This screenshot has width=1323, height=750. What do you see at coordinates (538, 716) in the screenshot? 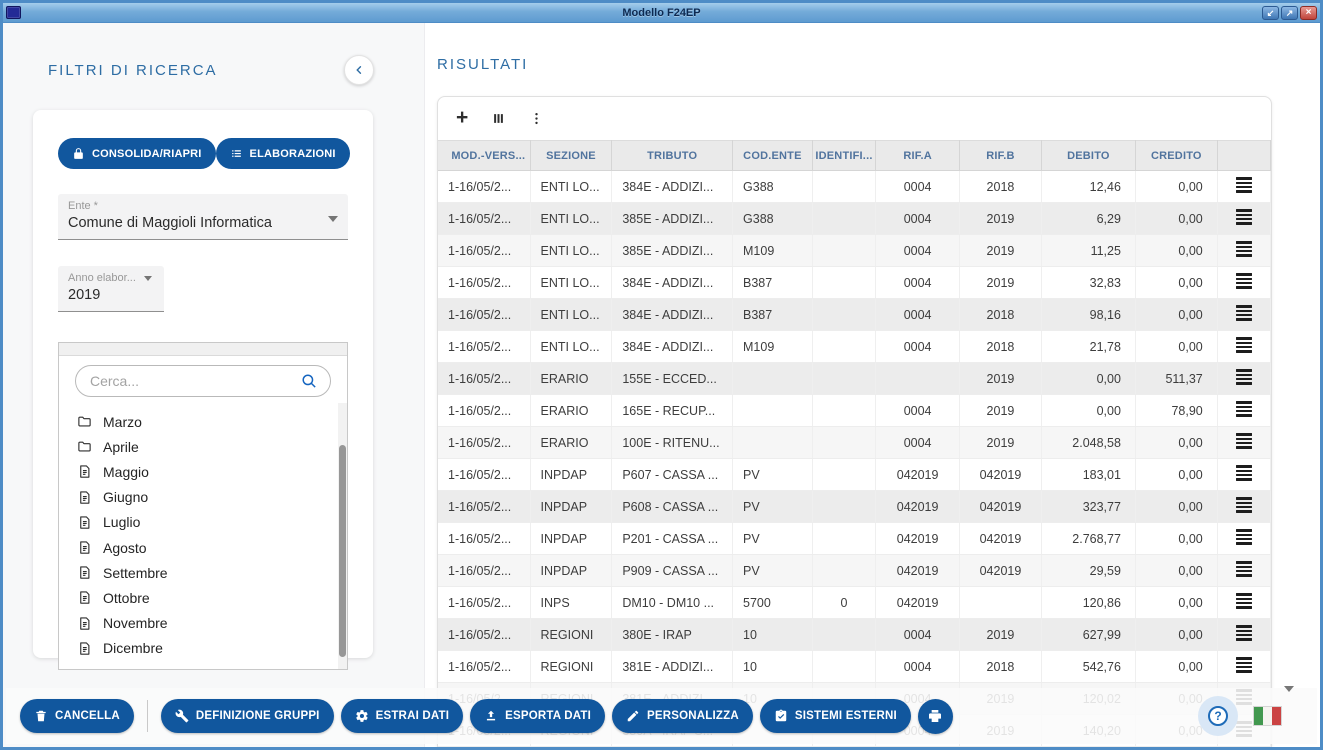
I see `esporta-dati-button: ESPORTA DATI` at bounding box center [538, 716].